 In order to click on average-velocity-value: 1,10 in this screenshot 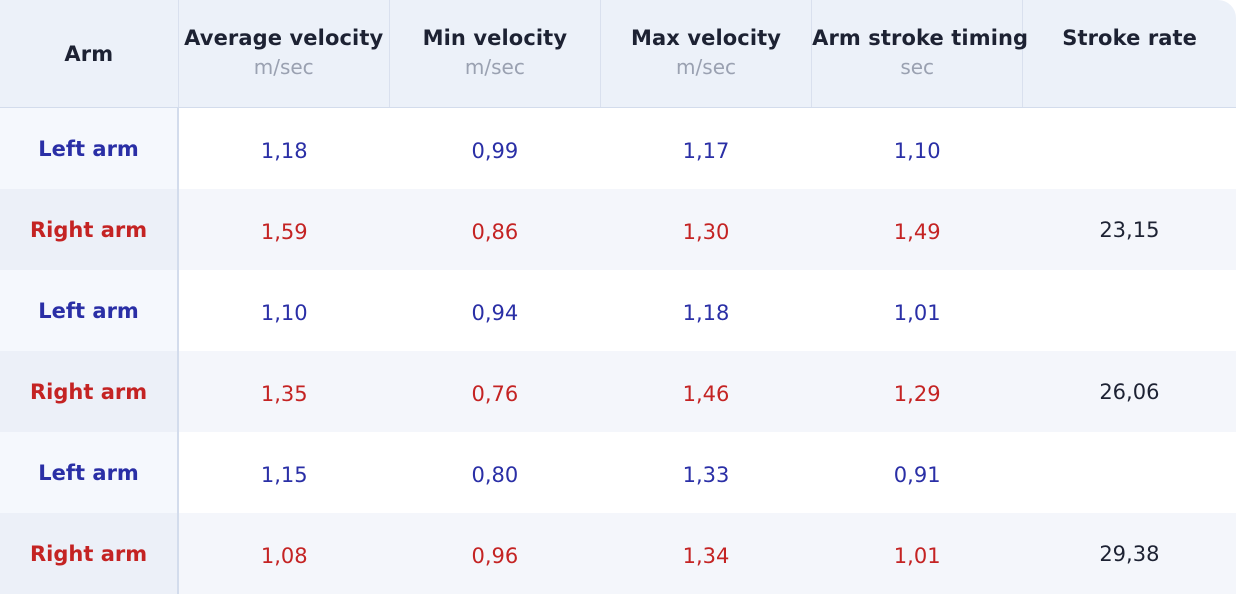, I will do `click(284, 312)`.